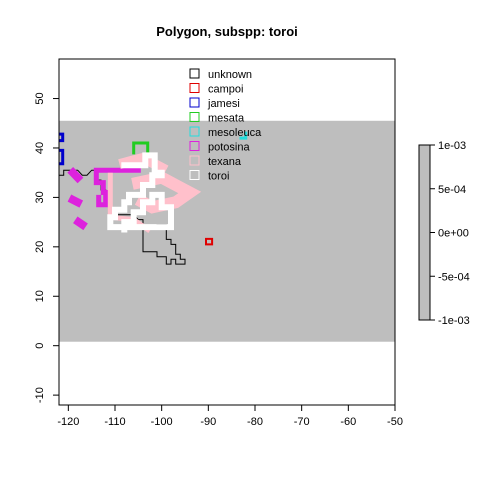  What do you see at coordinates (230, 416) in the screenshot?
I see `x-axis: -120 -110 -100 -90 -80 -70 -60 -50` at bounding box center [230, 416].